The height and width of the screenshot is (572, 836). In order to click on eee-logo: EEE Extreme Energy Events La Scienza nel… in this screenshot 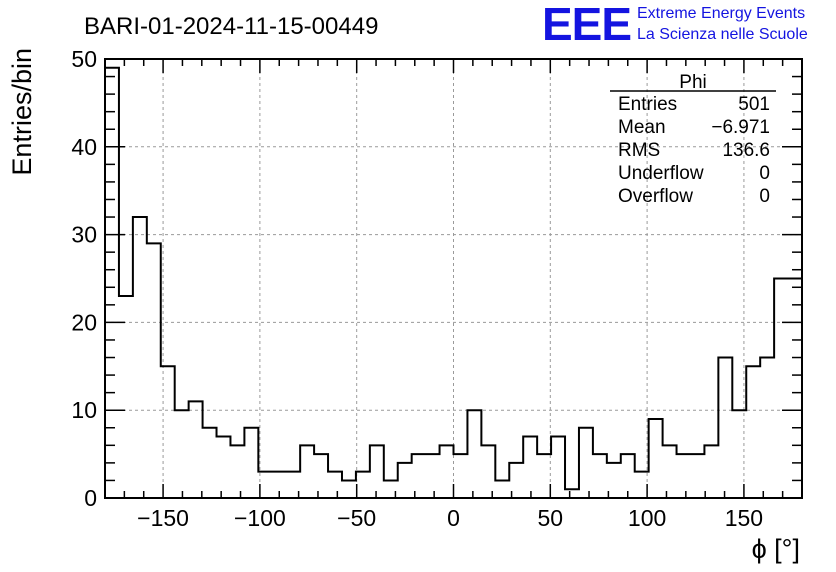, I will do `click(675, 25)`.